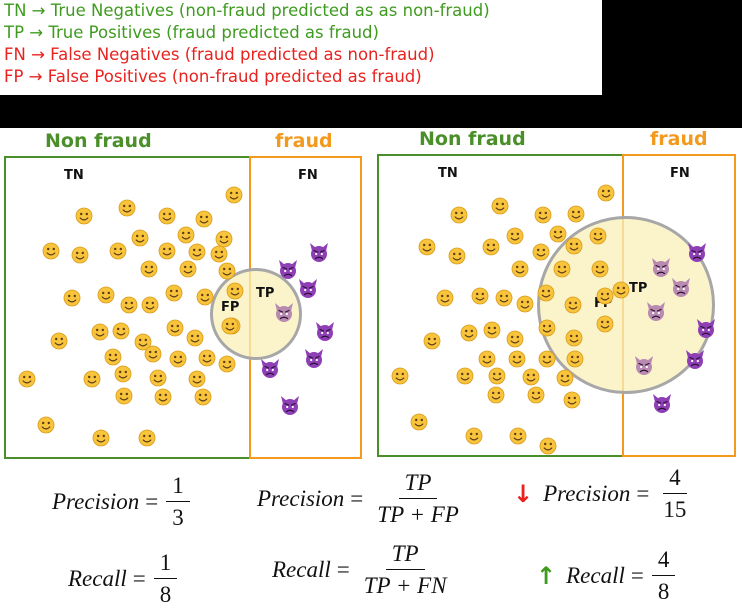 The image size is (742, 613). I want to click on left-fp-label: FP, so click(230, 307).